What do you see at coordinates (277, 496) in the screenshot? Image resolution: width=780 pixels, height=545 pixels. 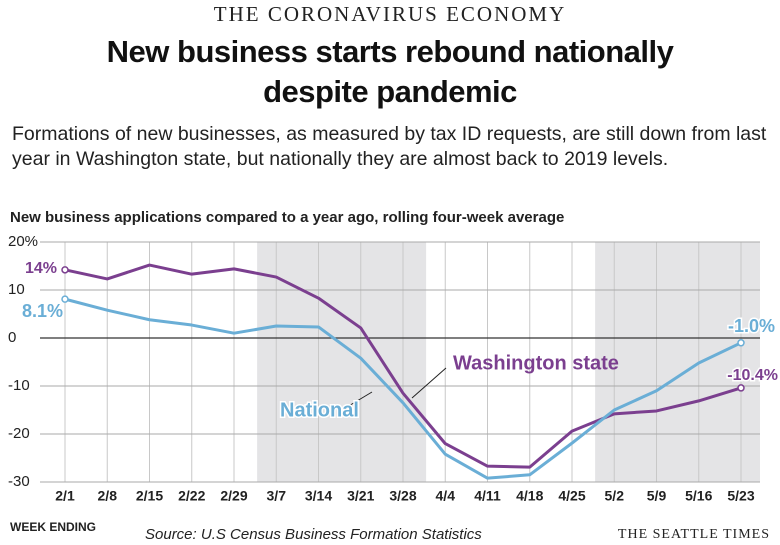 I see `x-tick-label: 3/7` at bounding box center [277, 496].